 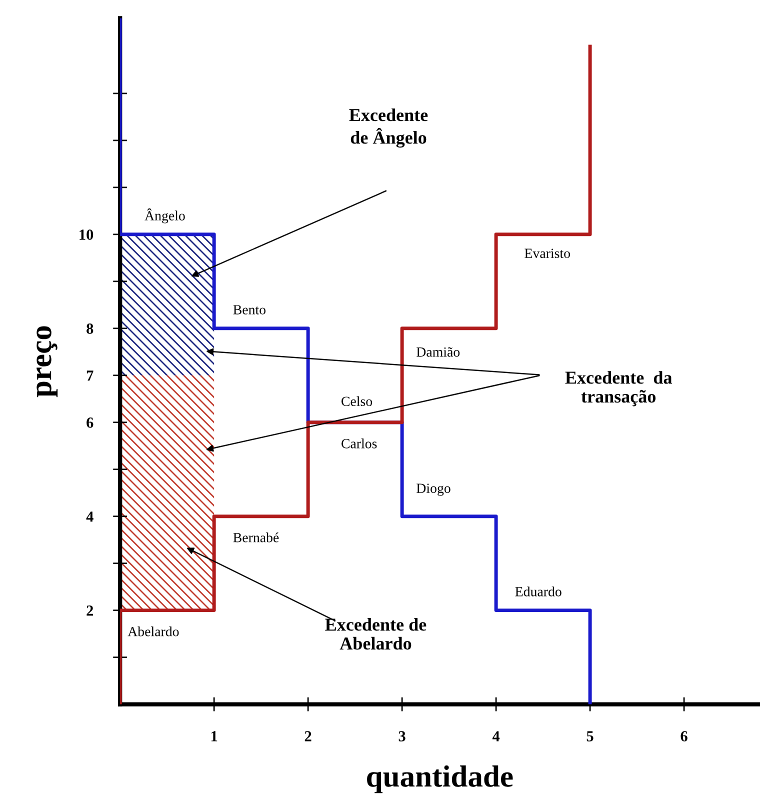 I want to click on x-tick-label: 2, so click(x=308, y=736).